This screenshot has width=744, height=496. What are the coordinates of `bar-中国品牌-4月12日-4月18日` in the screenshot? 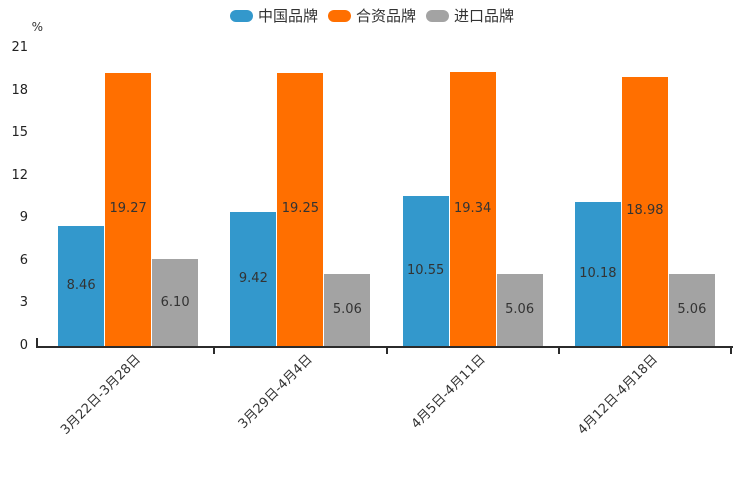 It's located at (597, 273).